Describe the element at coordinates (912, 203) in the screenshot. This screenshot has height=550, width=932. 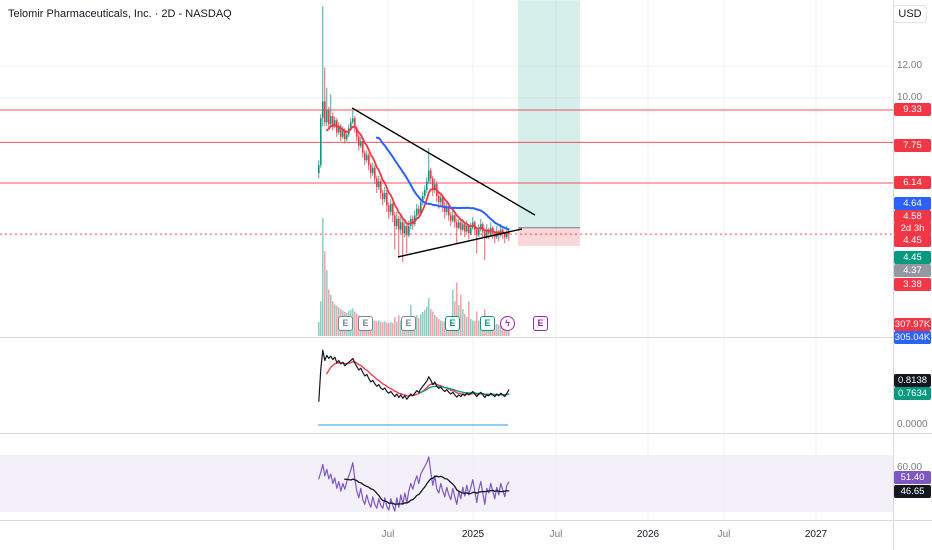
I see `price-badge: 4.64` at that location.